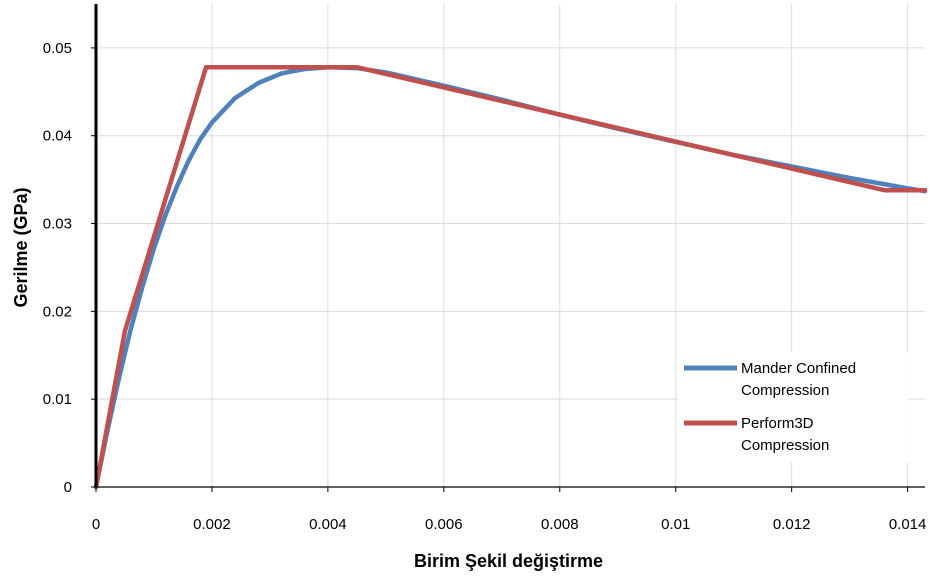  What do you see at coordinates (328, 524) in the screenshot?
I see `x-tick-label: 0.004` at bounding box center [328, 524].